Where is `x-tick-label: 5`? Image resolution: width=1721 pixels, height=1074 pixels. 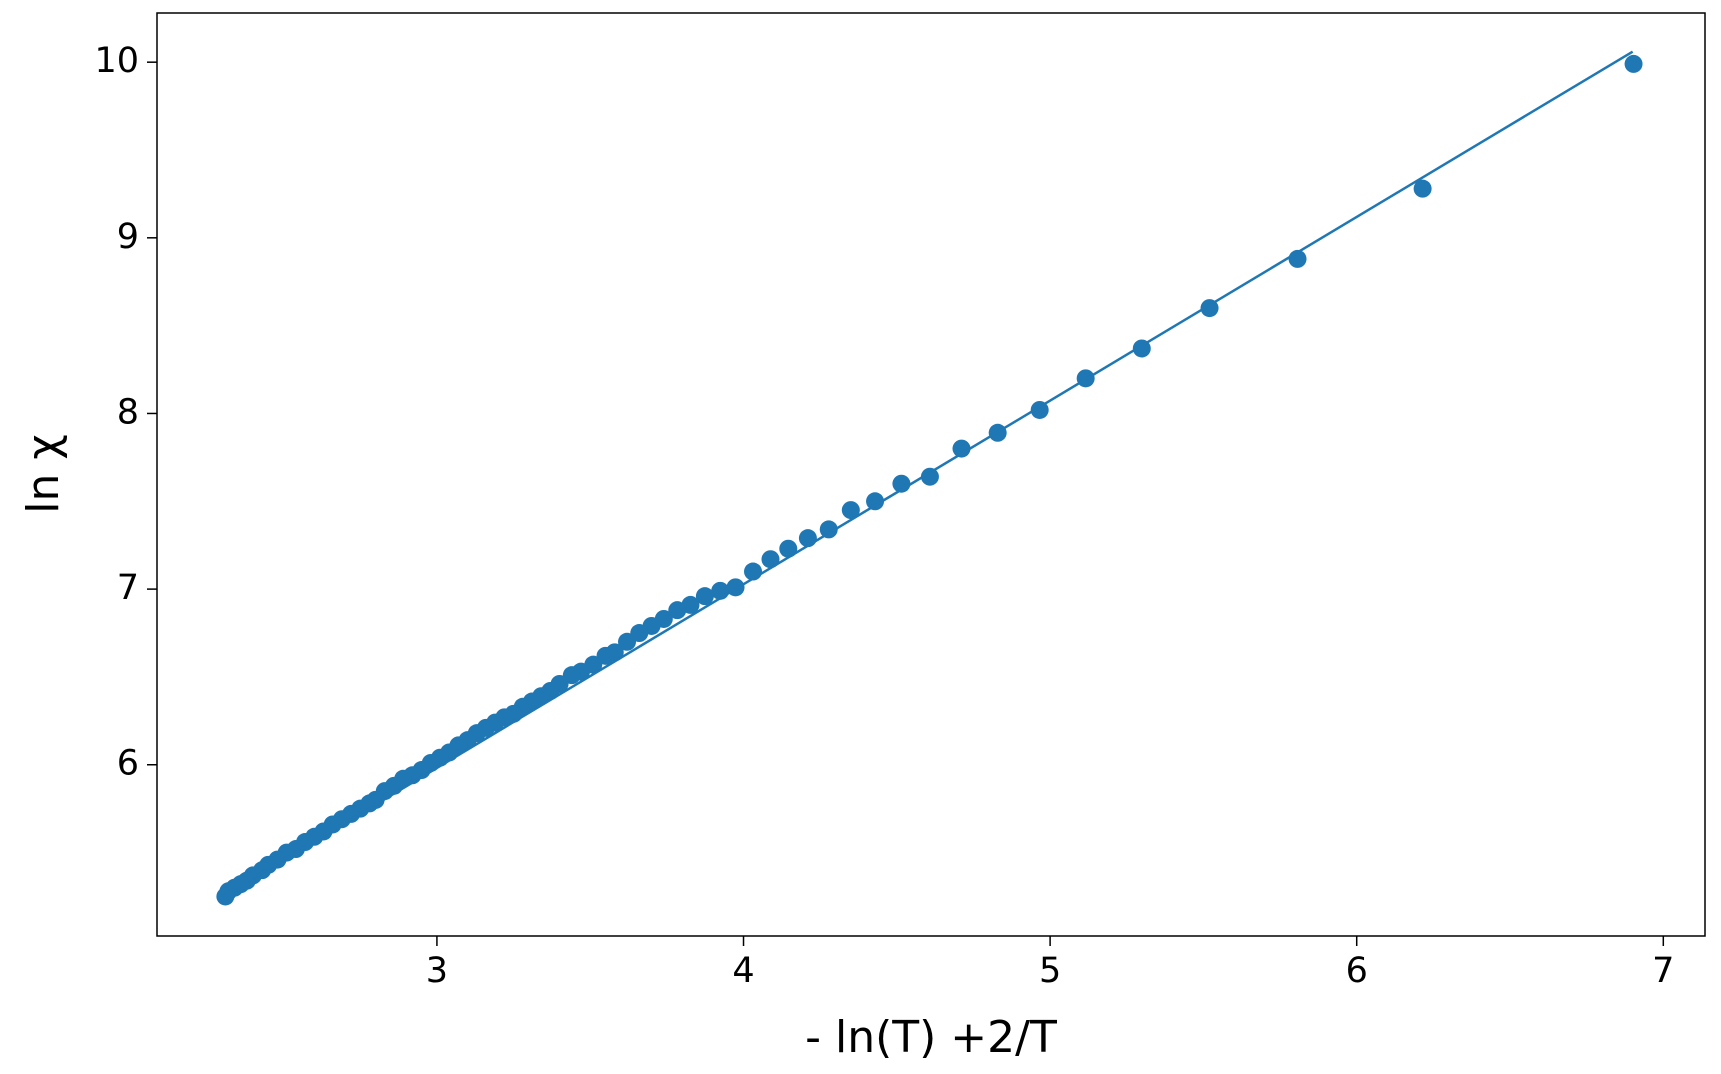
x-tick-label: 5 is located at coordinates (1050, 971).